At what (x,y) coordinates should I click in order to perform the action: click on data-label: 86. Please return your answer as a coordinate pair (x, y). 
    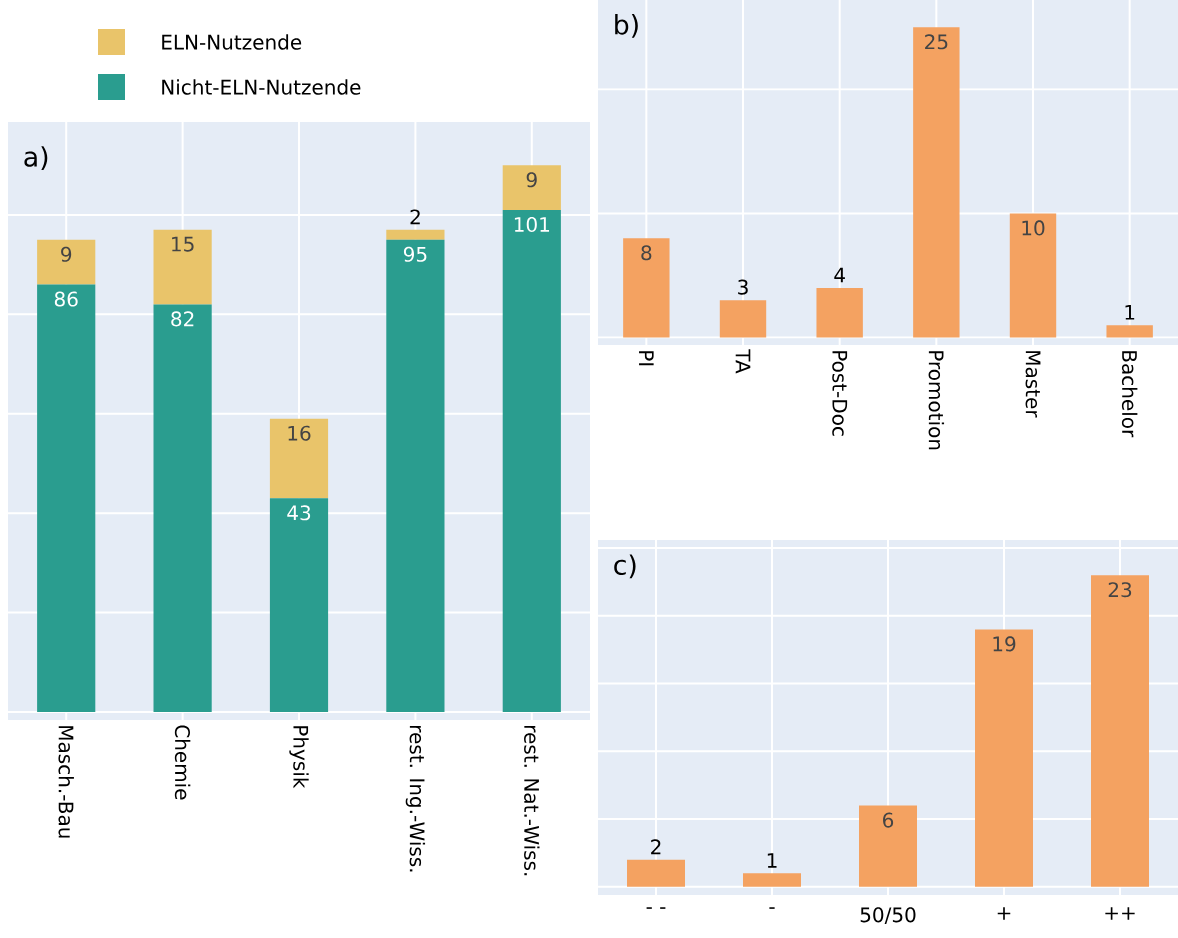
    Looking at the image, I should click on (66, 299).